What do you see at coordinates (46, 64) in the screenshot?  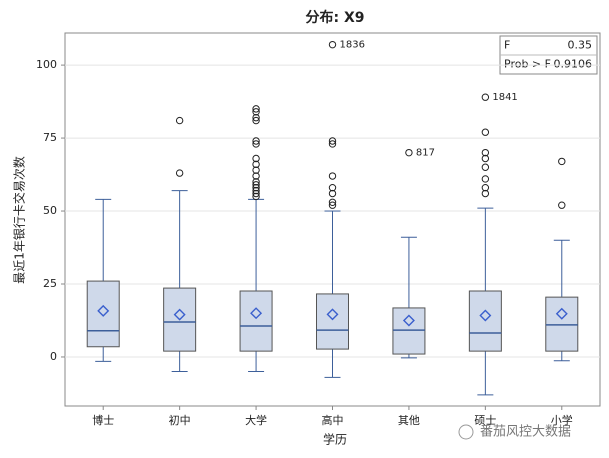 I see `y-tick-label: 100` at bounding box center [46, 64].